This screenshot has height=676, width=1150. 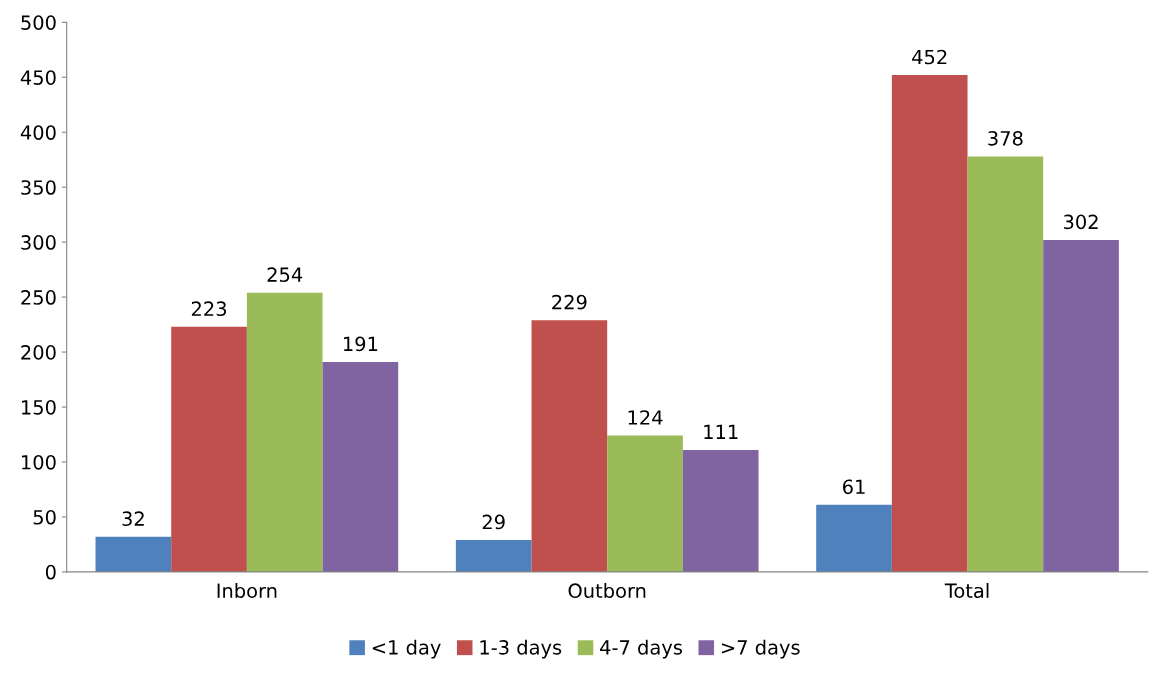 What do you see at coordinates (38, 297) in the screenshot?
I see `y-tick-label: 250` at bounding box center [38, 297].